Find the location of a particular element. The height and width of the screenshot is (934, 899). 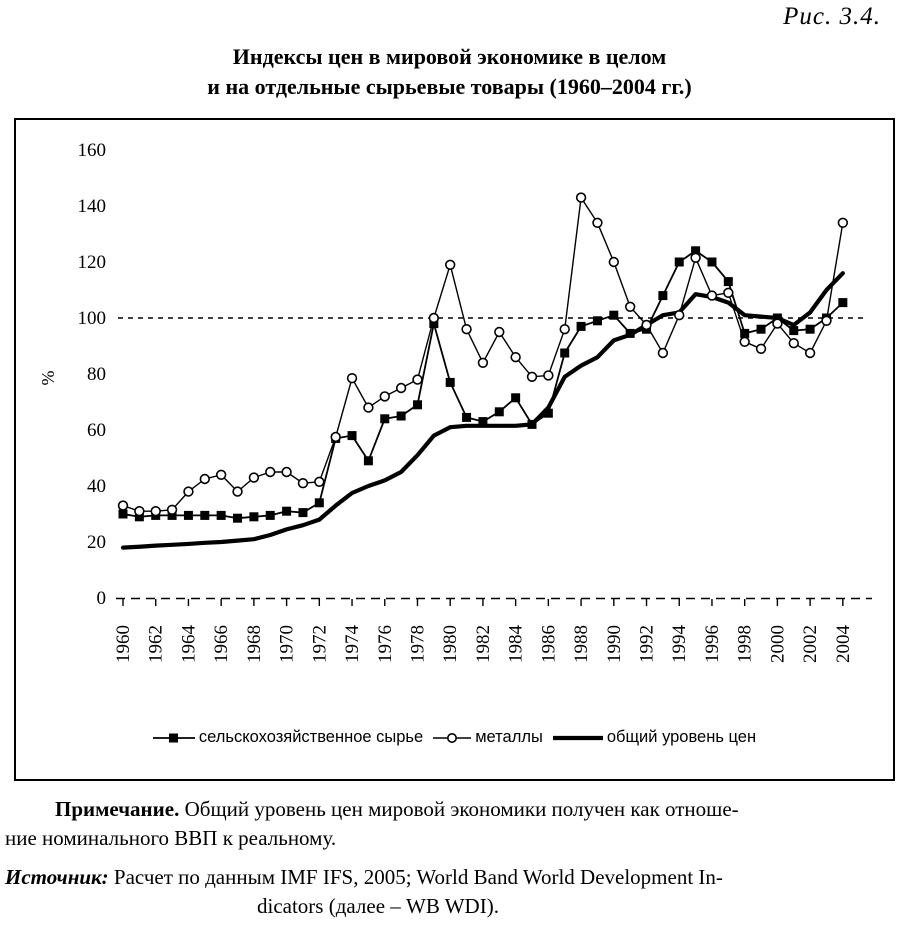

x-tick-label: 1974 is located at coordinates (352, 644).